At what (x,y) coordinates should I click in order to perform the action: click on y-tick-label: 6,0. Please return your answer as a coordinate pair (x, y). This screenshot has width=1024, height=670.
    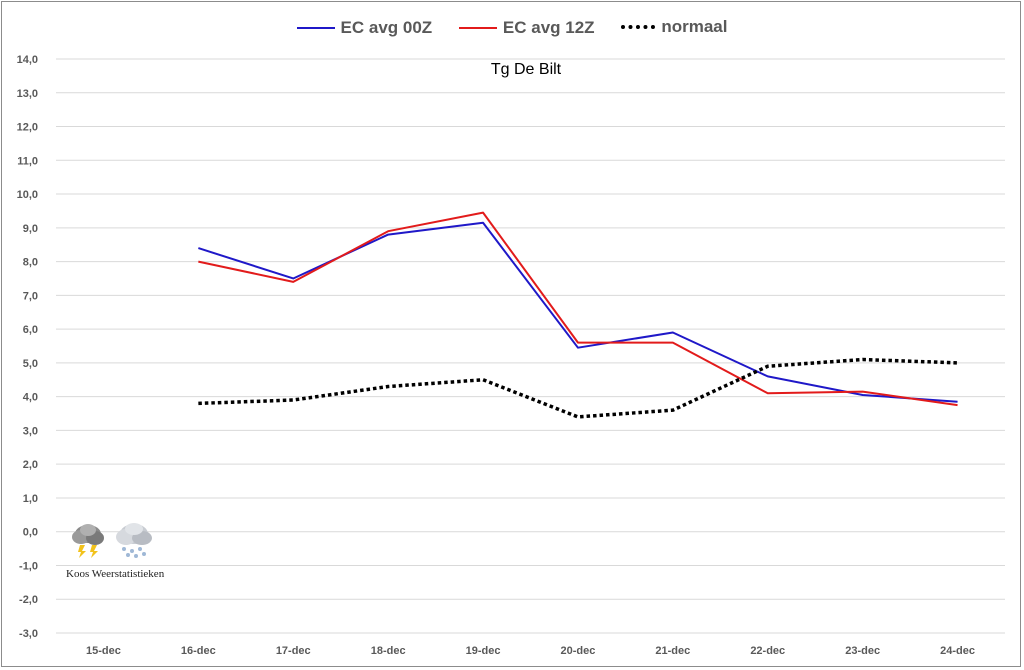
    Looking at the image, I should click on (30, 330).